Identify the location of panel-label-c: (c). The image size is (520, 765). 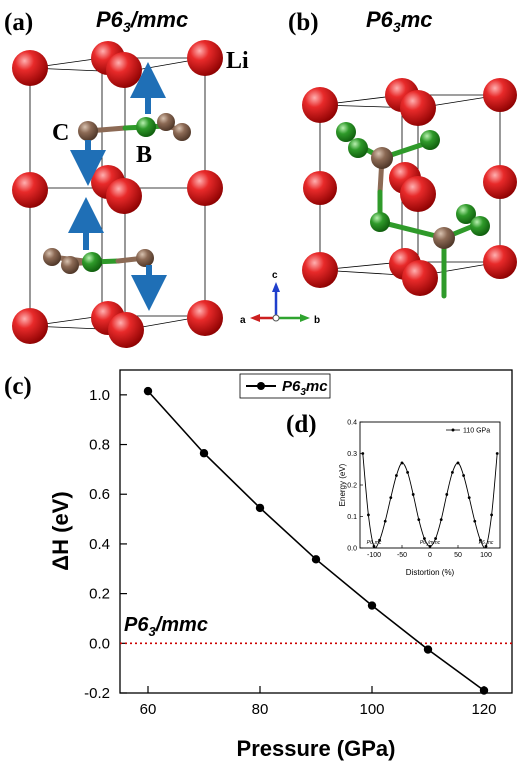
(18, 386).